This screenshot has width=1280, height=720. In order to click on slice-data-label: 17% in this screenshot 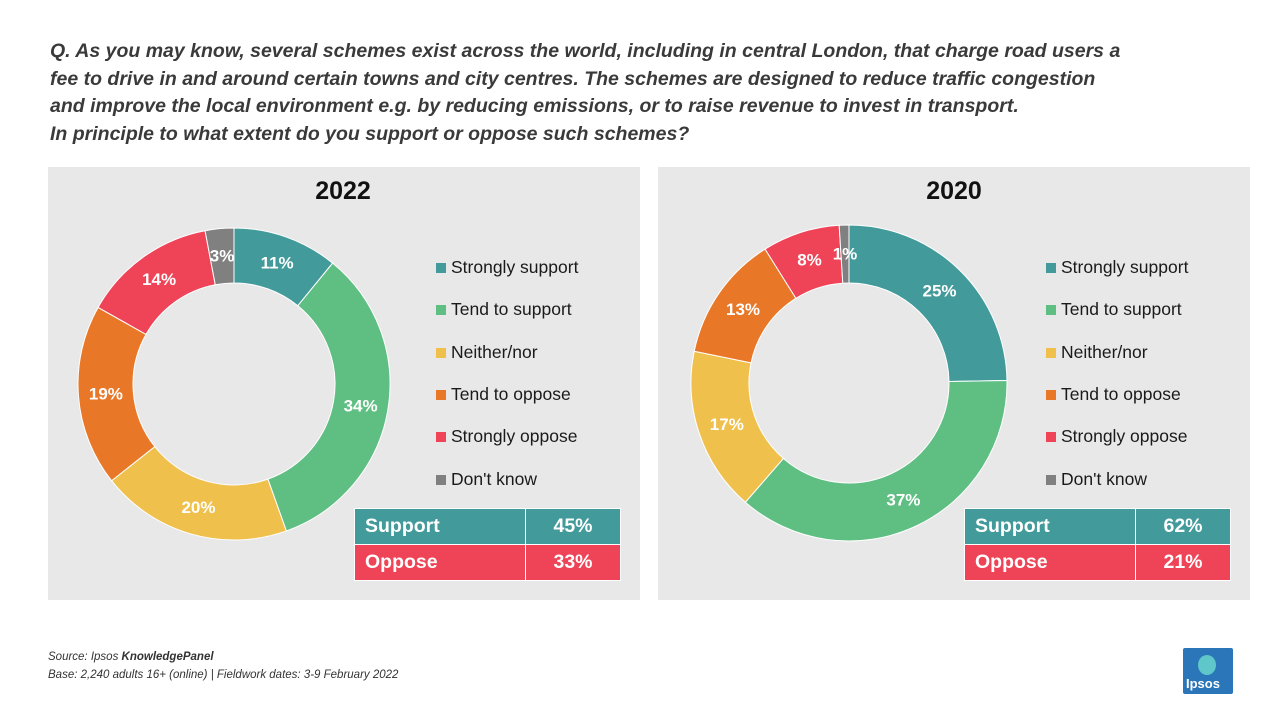, I will do `click(727, 424)`.